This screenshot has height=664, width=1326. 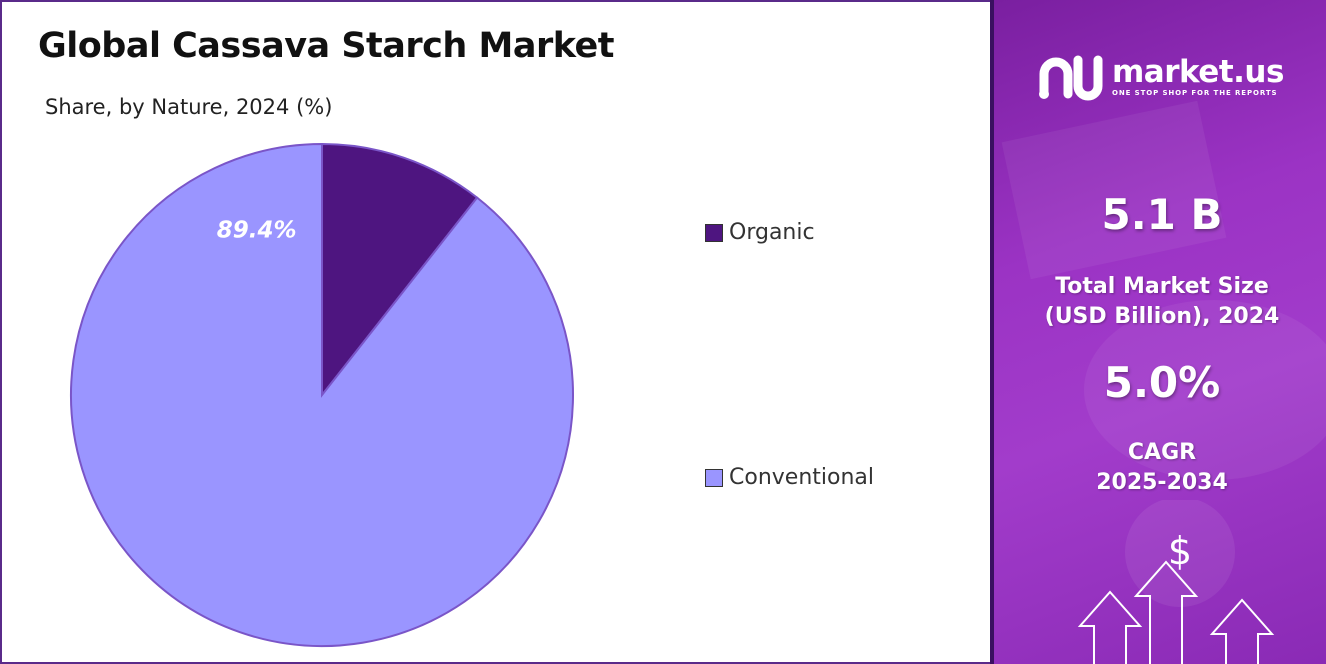 I want to click on market-size-value: 5.1 B, so click(x=1162, y=214).